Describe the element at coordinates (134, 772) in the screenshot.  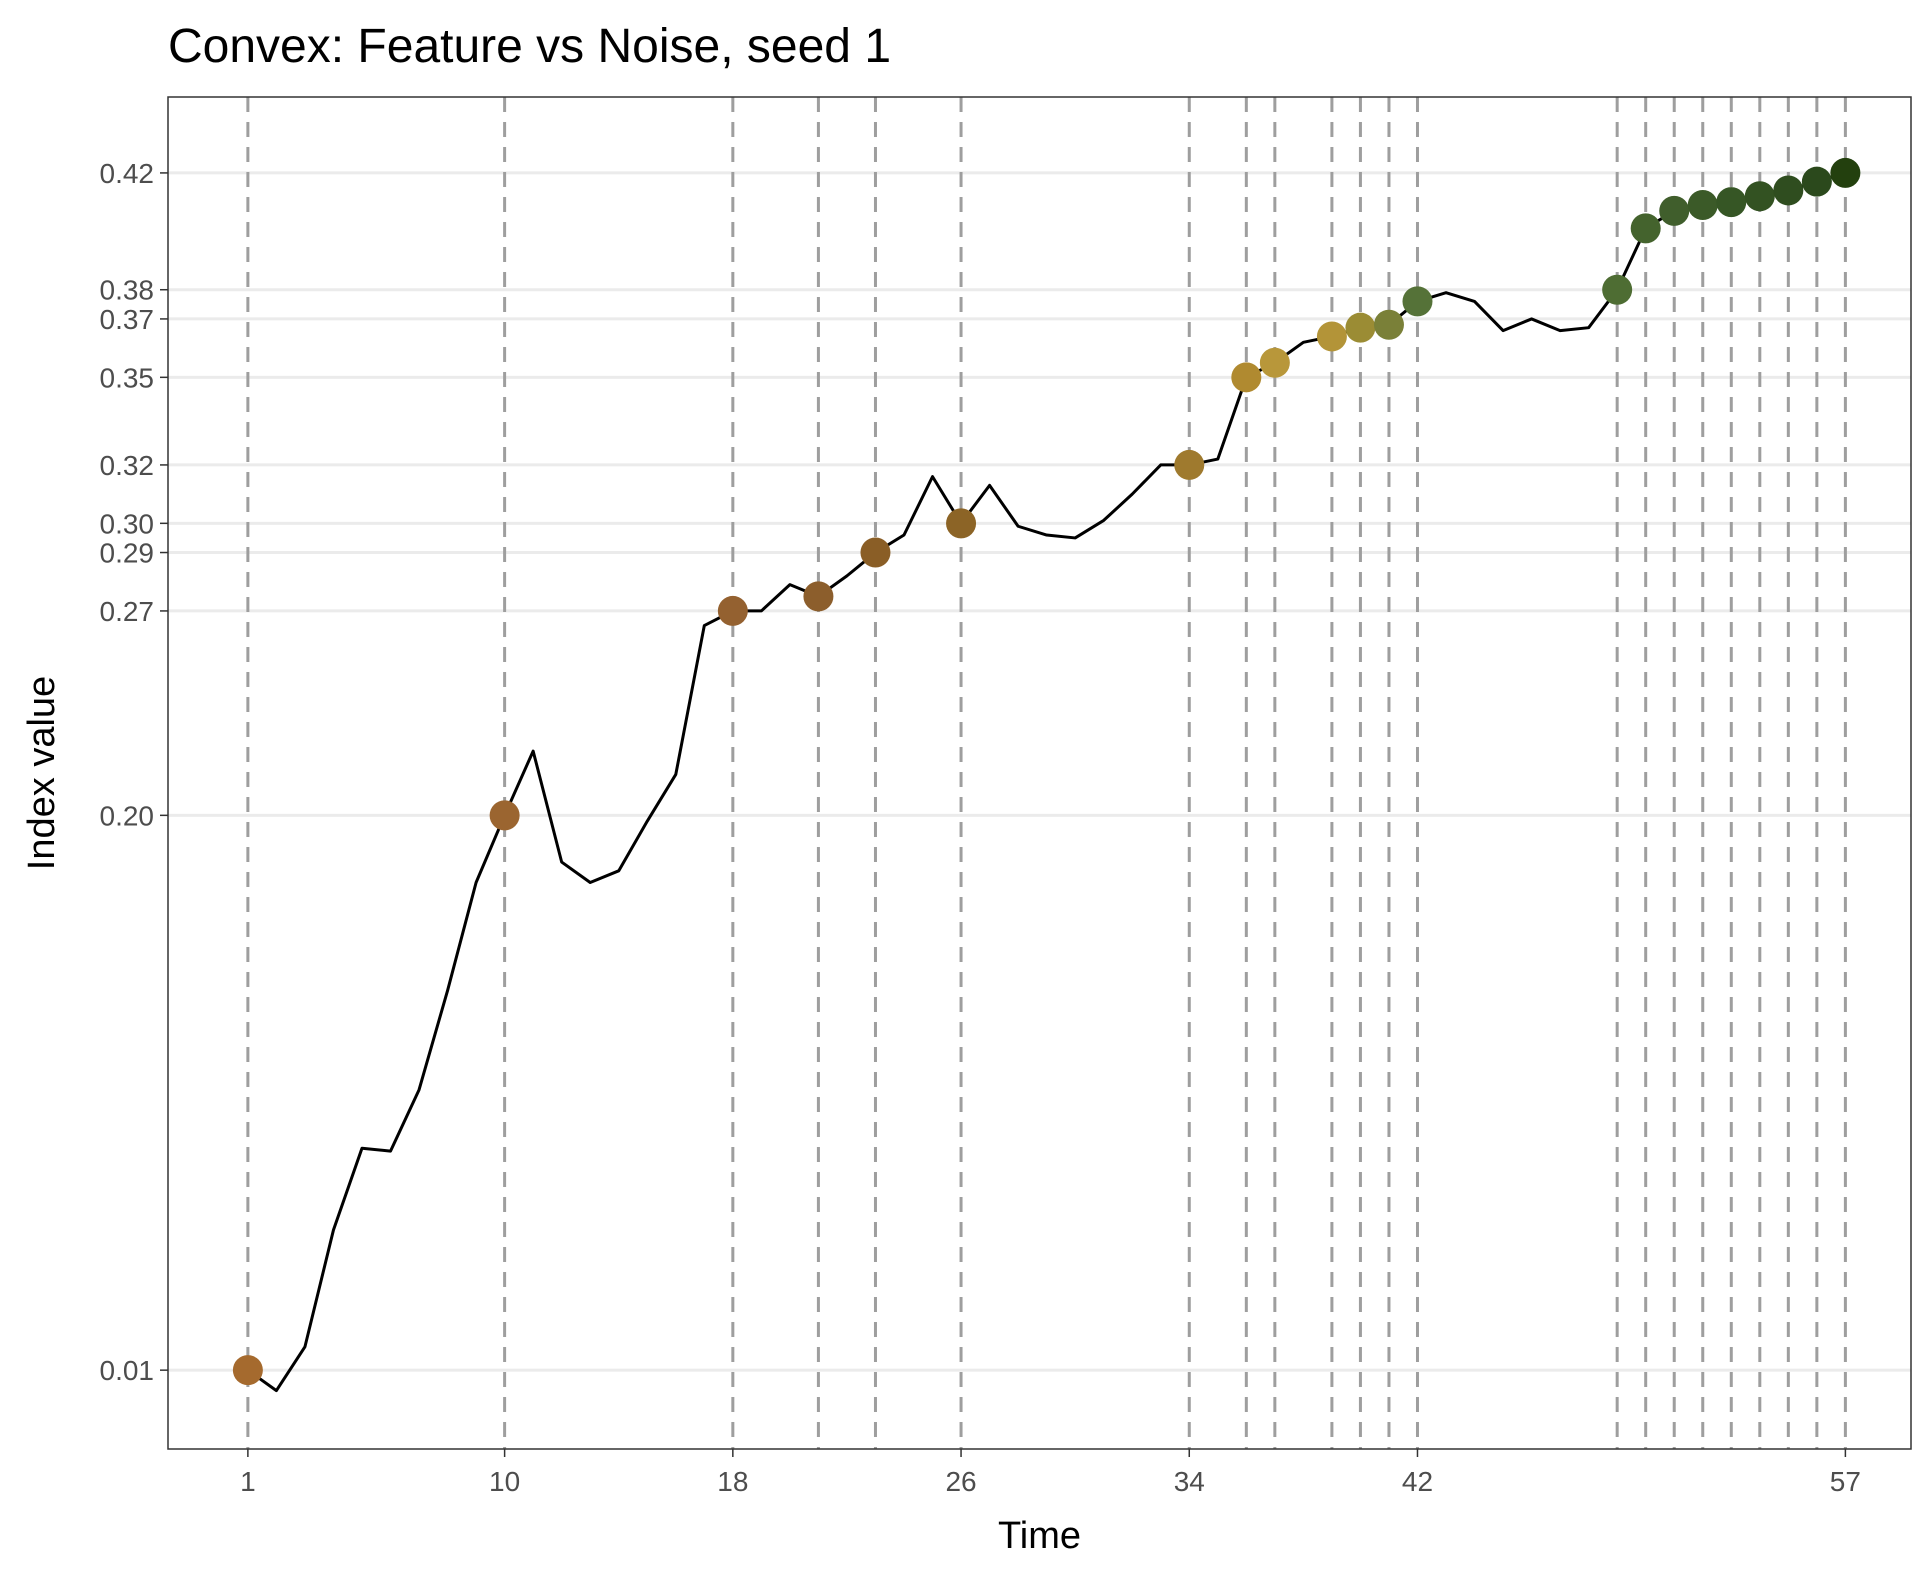
I see `y-axis: 0.01 0.20 0.27 0.290.30 0.32 0.35 0.370.38 0.42` at that location.